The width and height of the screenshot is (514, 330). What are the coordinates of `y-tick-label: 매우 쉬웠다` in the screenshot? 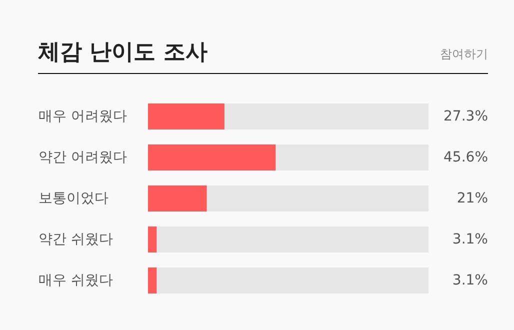 It's located at (75, 280).